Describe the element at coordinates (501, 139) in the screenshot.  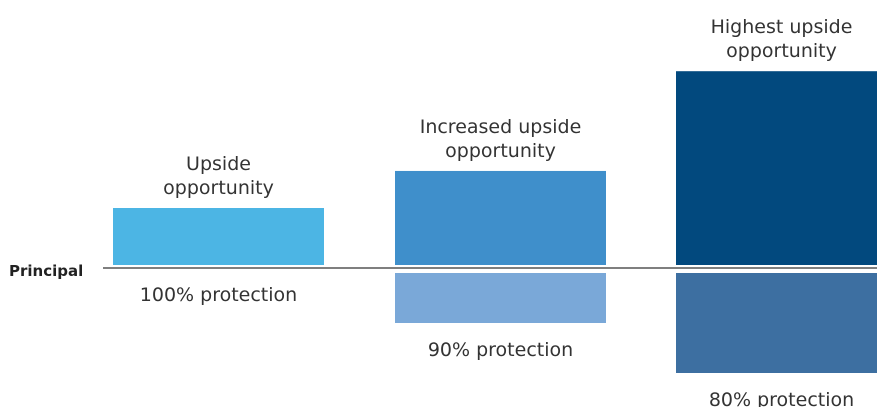
I see `upside-label-2: Increased upside opportunity` at that location.